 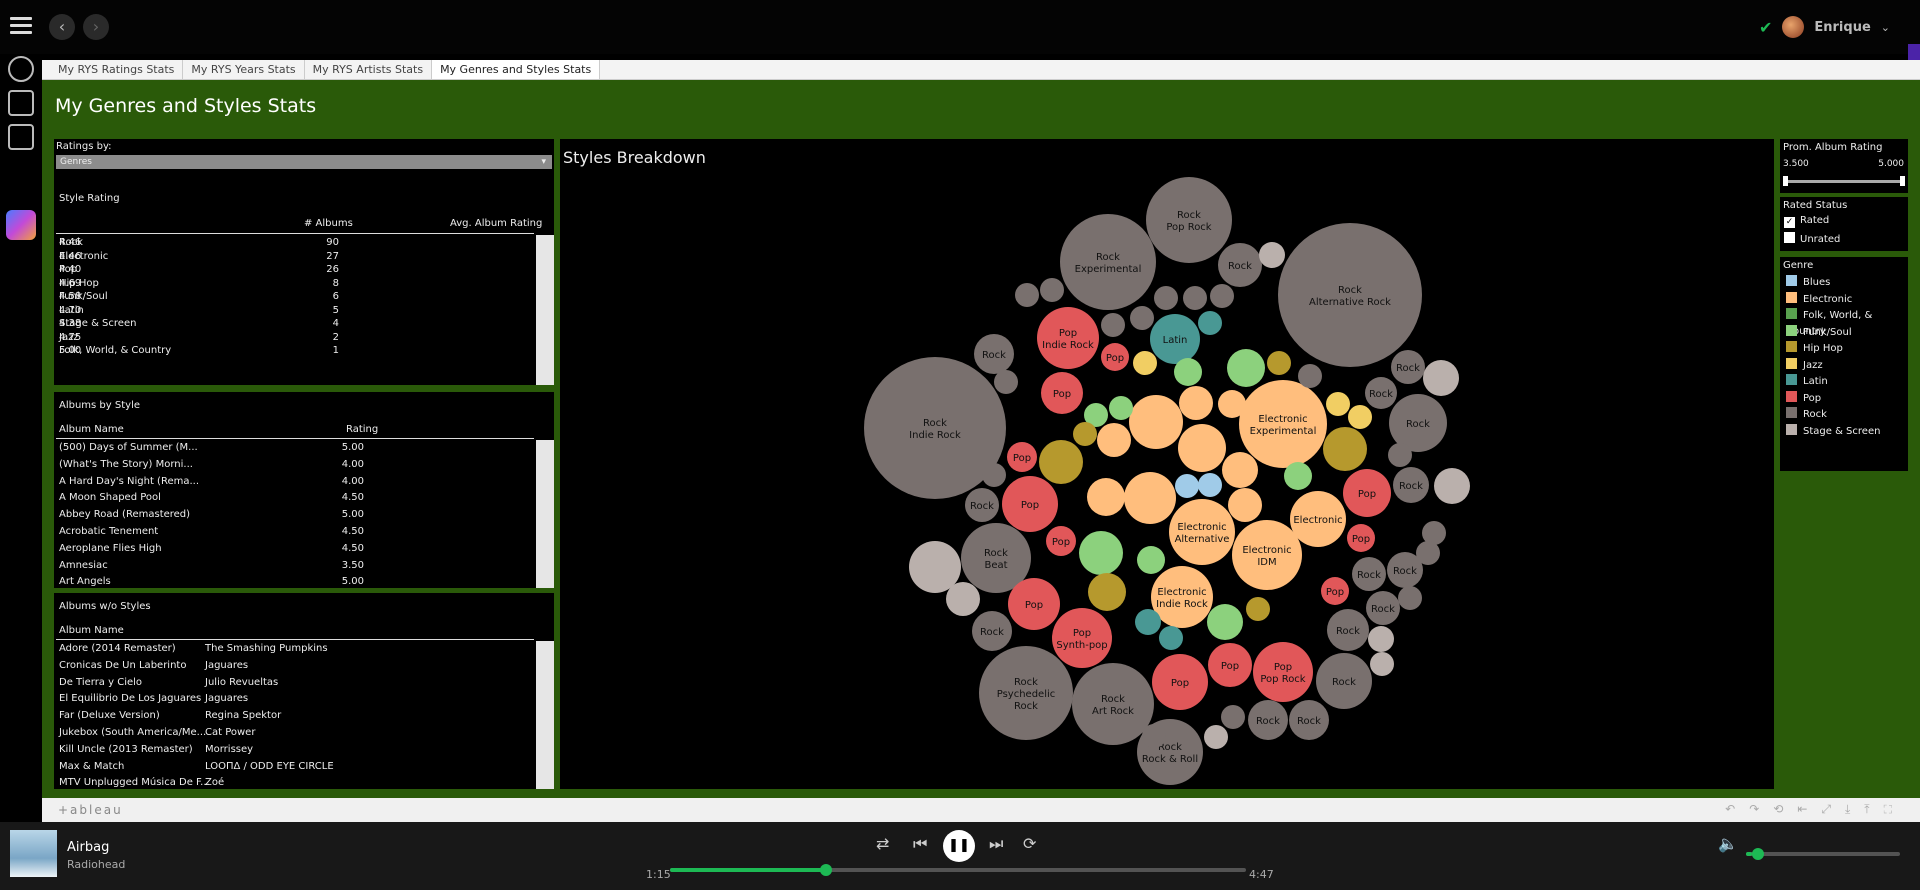 I want to click on progress-handle, so click(x=825, y=870).